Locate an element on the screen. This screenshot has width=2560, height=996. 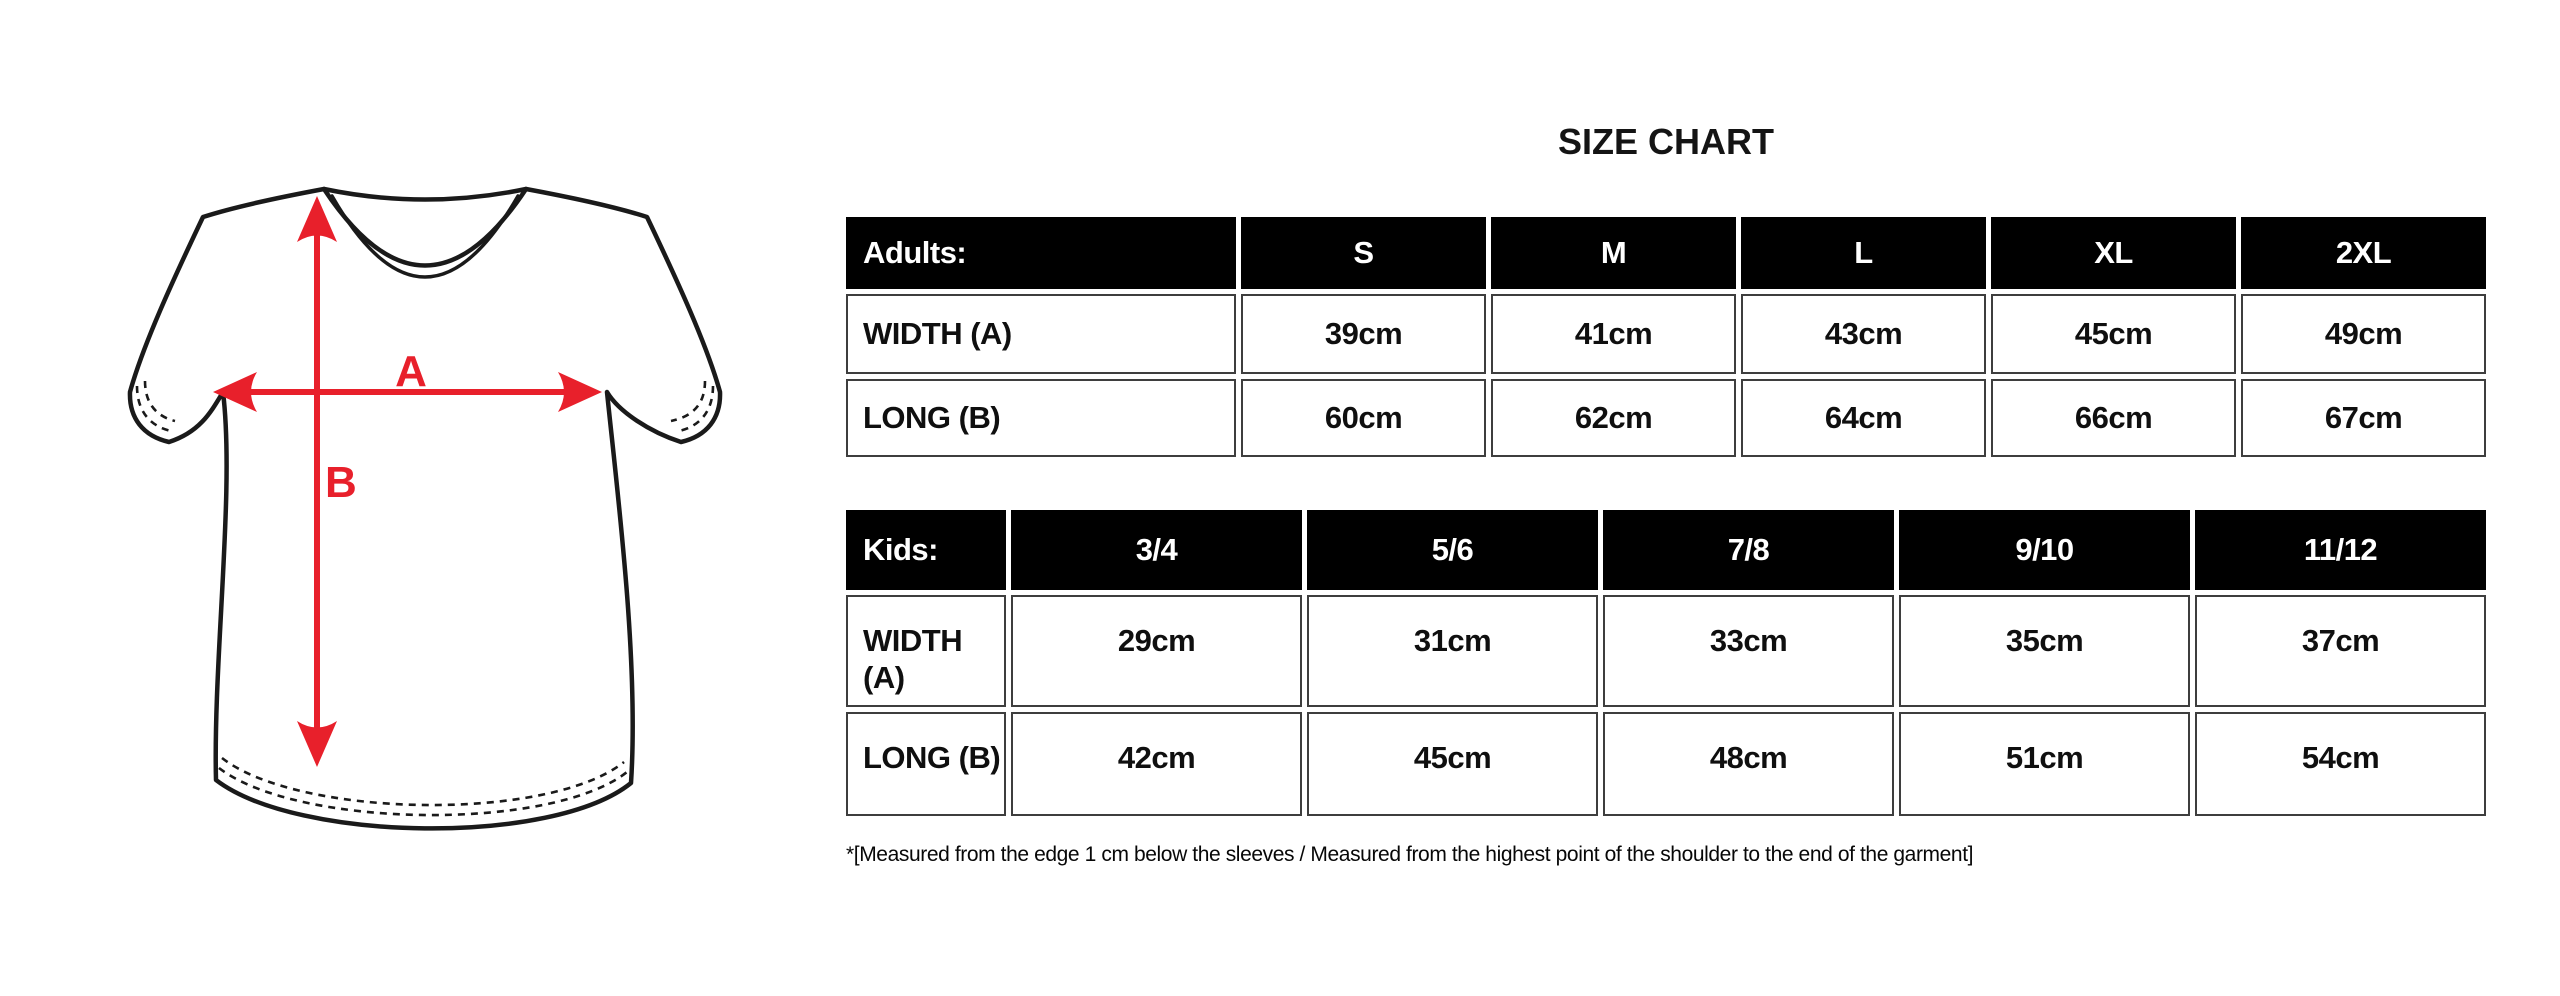
size-chart-title: SIZE CHART is located at coordinates (1666, 141).